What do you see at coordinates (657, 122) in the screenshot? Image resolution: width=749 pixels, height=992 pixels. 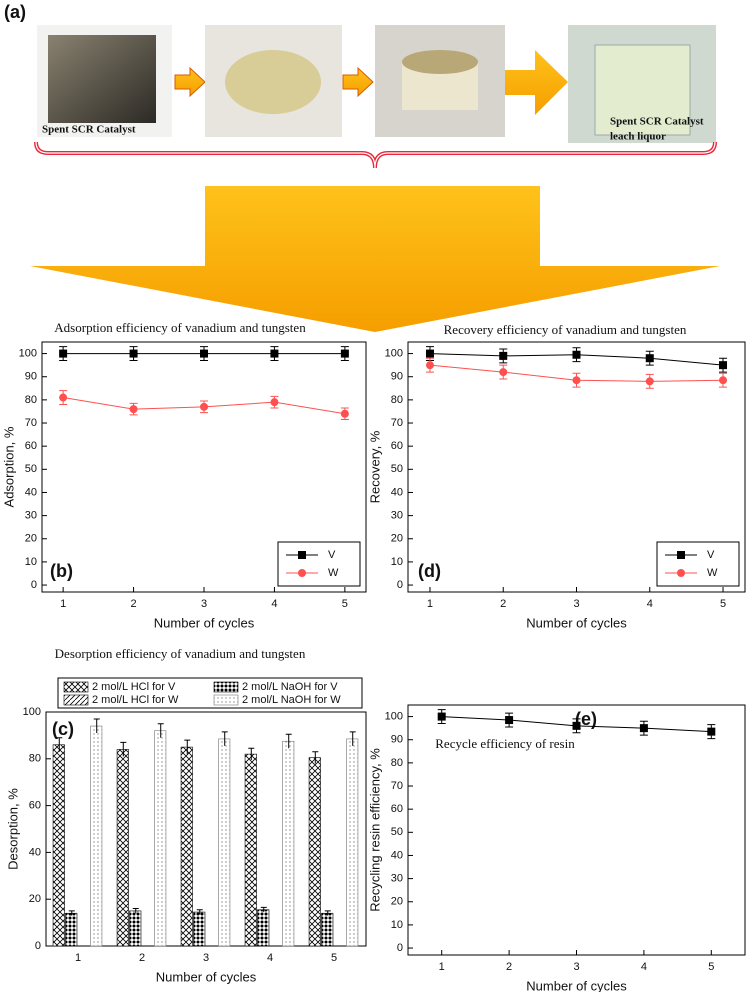 I see `photo-label: Spent SCR Catalyst` at bounding box center [657, 122].